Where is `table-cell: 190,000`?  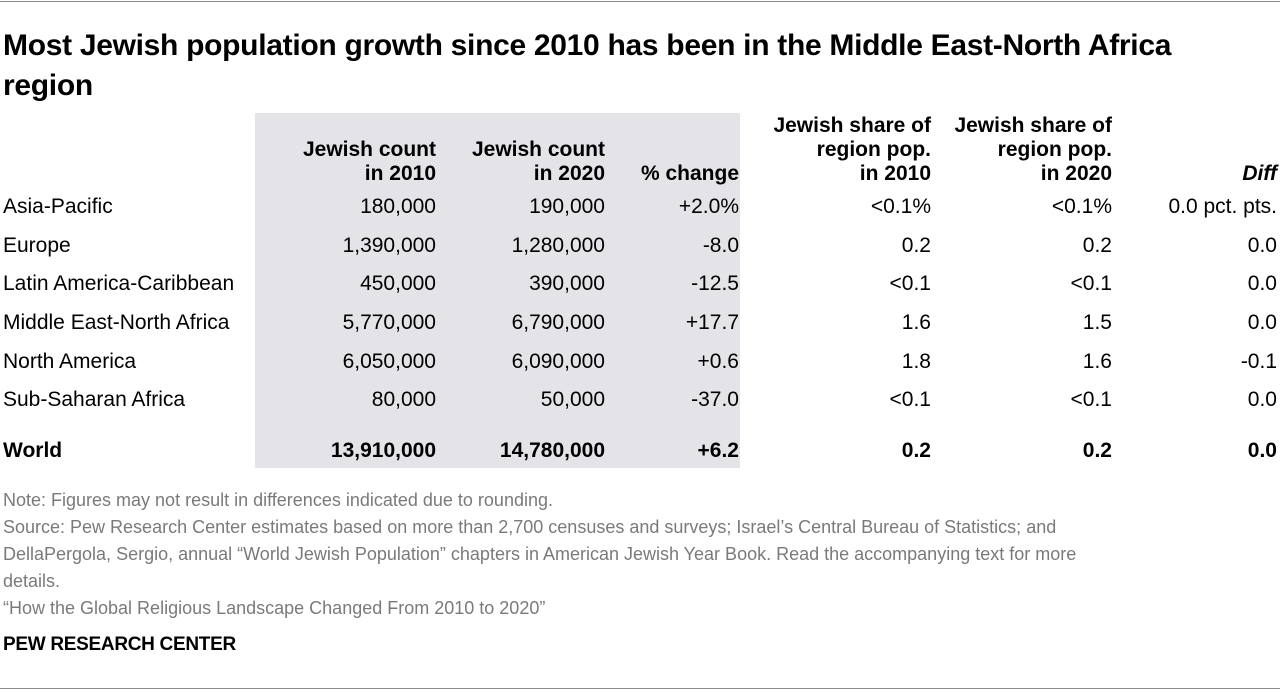
table-cell: 190,000 is located at coordinates (567, 206).